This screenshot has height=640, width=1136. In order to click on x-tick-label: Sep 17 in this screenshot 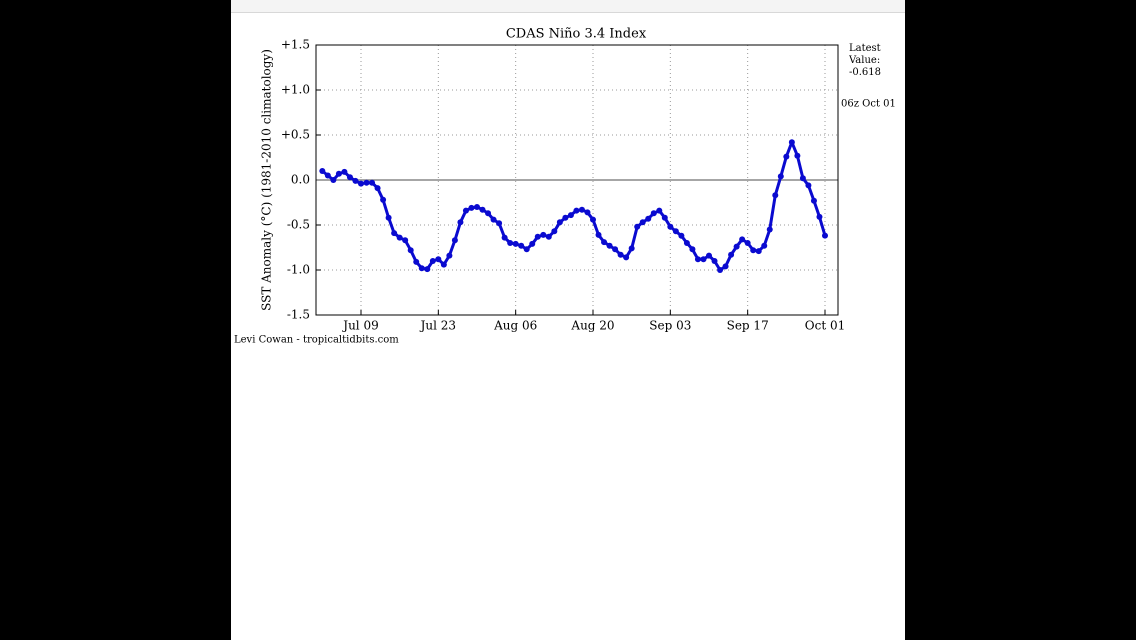, I will do `click(748, 326)`.